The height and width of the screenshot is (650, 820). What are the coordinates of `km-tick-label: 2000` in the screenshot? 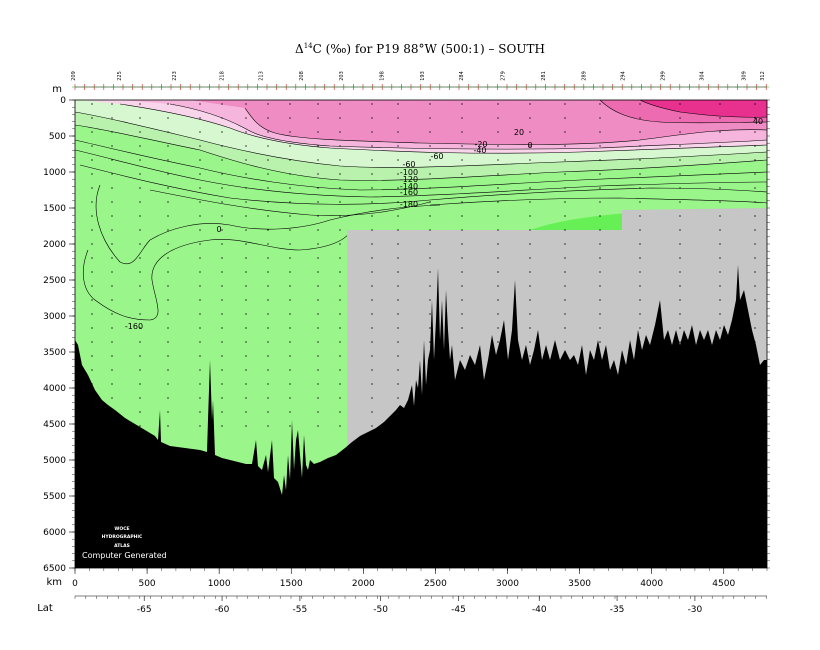 It's located at (363, 584).